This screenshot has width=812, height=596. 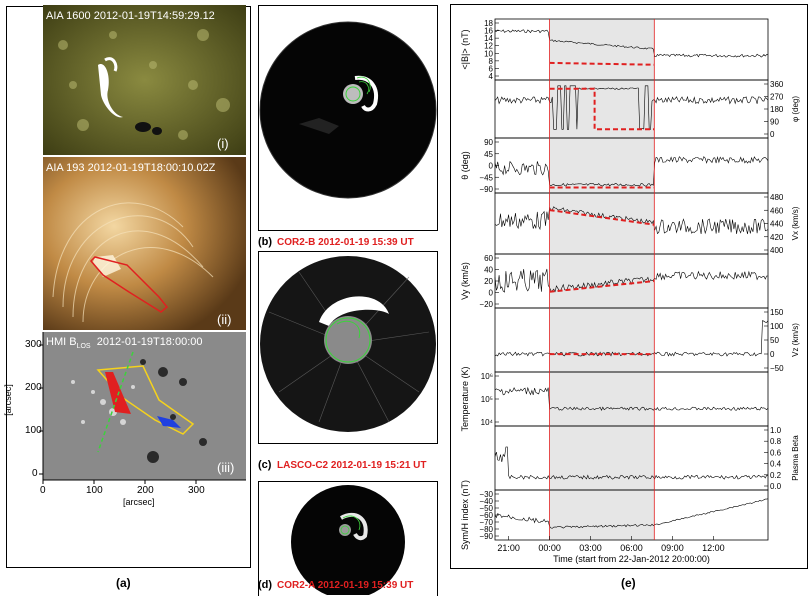 I want to click on x-tick-label: 03:00, so click(x=590, y=548).